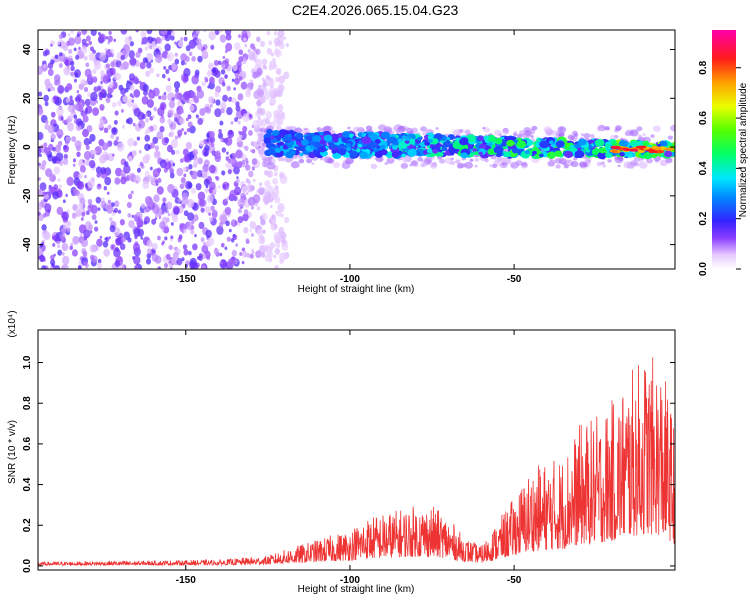 The width and height of the screenshot is (750, 600). What do you see at coordinates (12, 150) in the screenshot?
I see `spectrogram-y-axis-label: Frequency (Hz)` at bounding box center [12, 150].